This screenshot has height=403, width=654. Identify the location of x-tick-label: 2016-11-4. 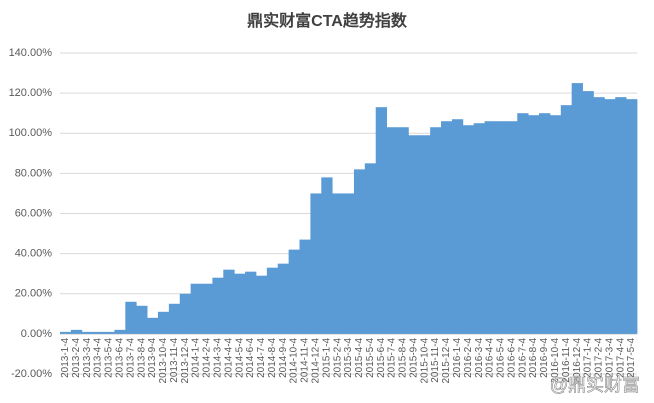
(566, 359).